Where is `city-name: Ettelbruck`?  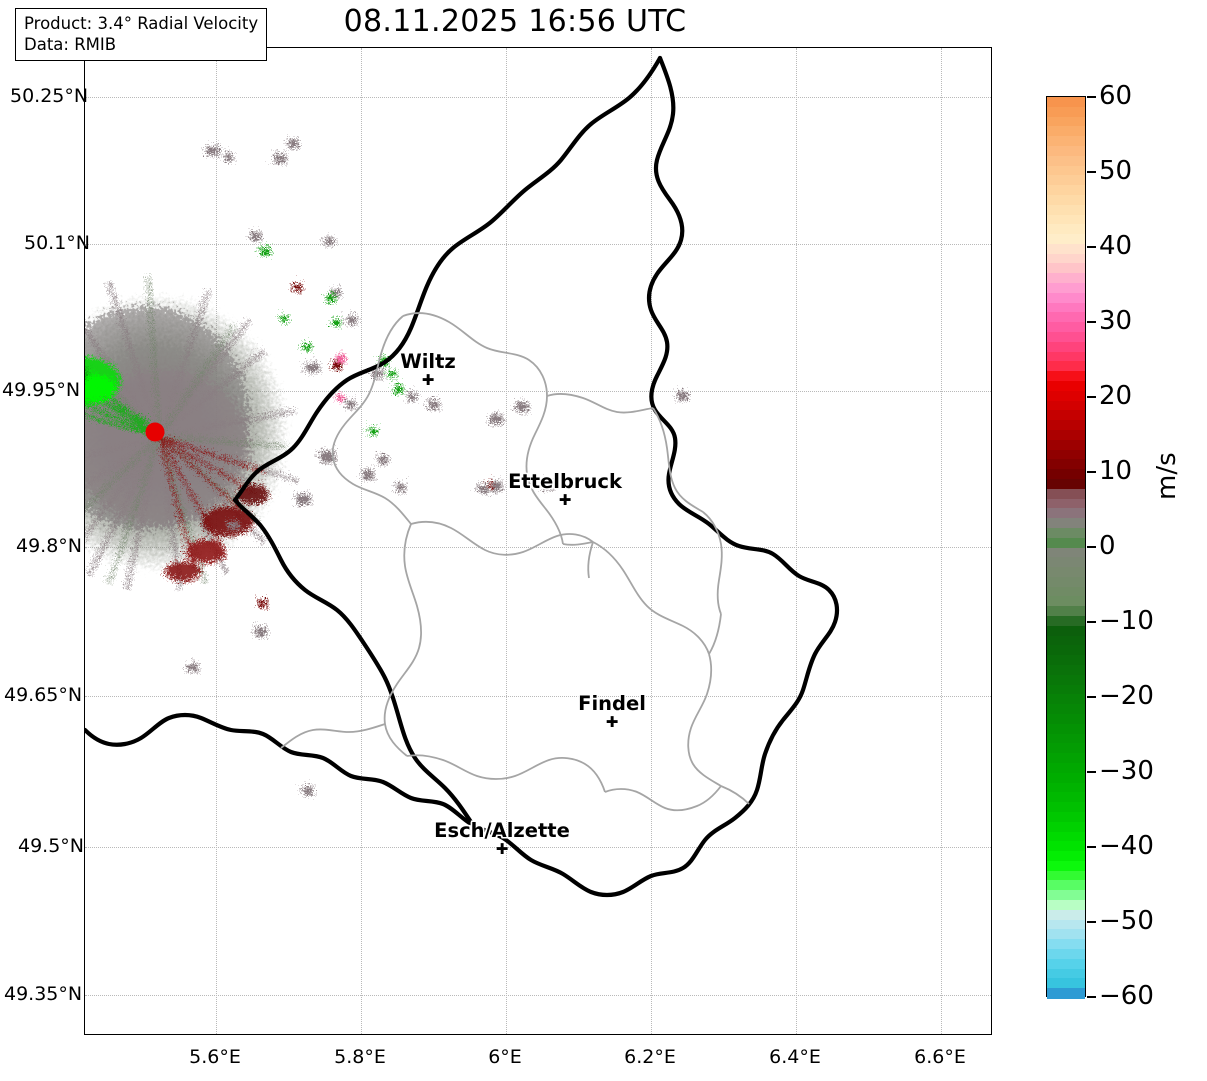 city-name: Ettelbruck is located at coordinates (565, 481).